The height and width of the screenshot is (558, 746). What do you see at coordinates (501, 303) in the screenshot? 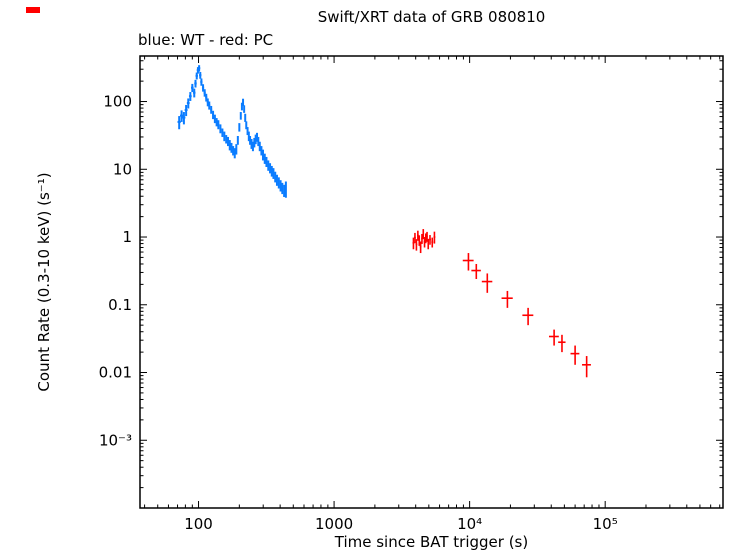
I see `series-pc-errorbars` at bounding box center [501, 303].